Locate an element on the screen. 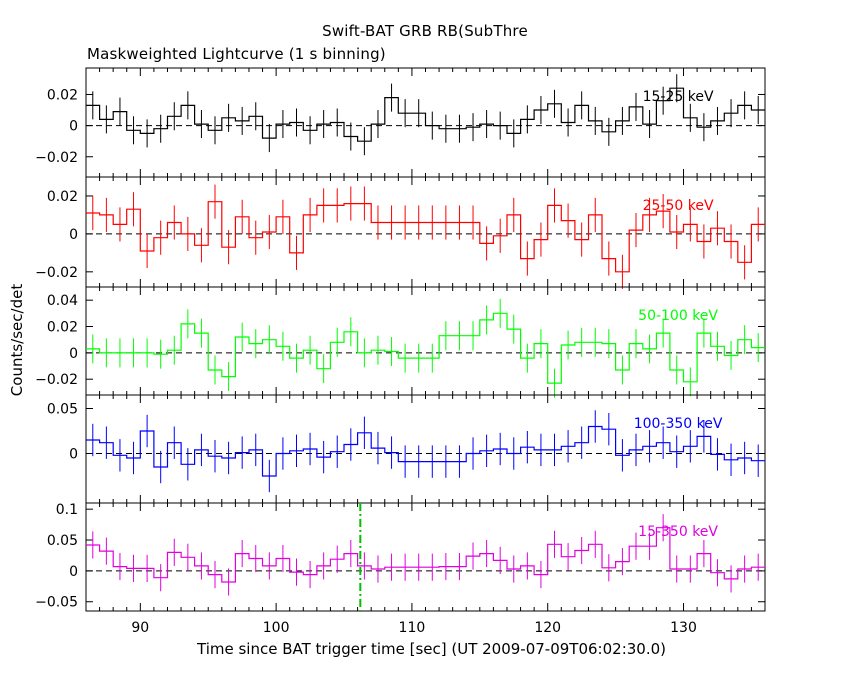 Image resolution: width=850 pixels, height=680 pixels. x-tick-label: 110 is located at coordinates (412, 628).